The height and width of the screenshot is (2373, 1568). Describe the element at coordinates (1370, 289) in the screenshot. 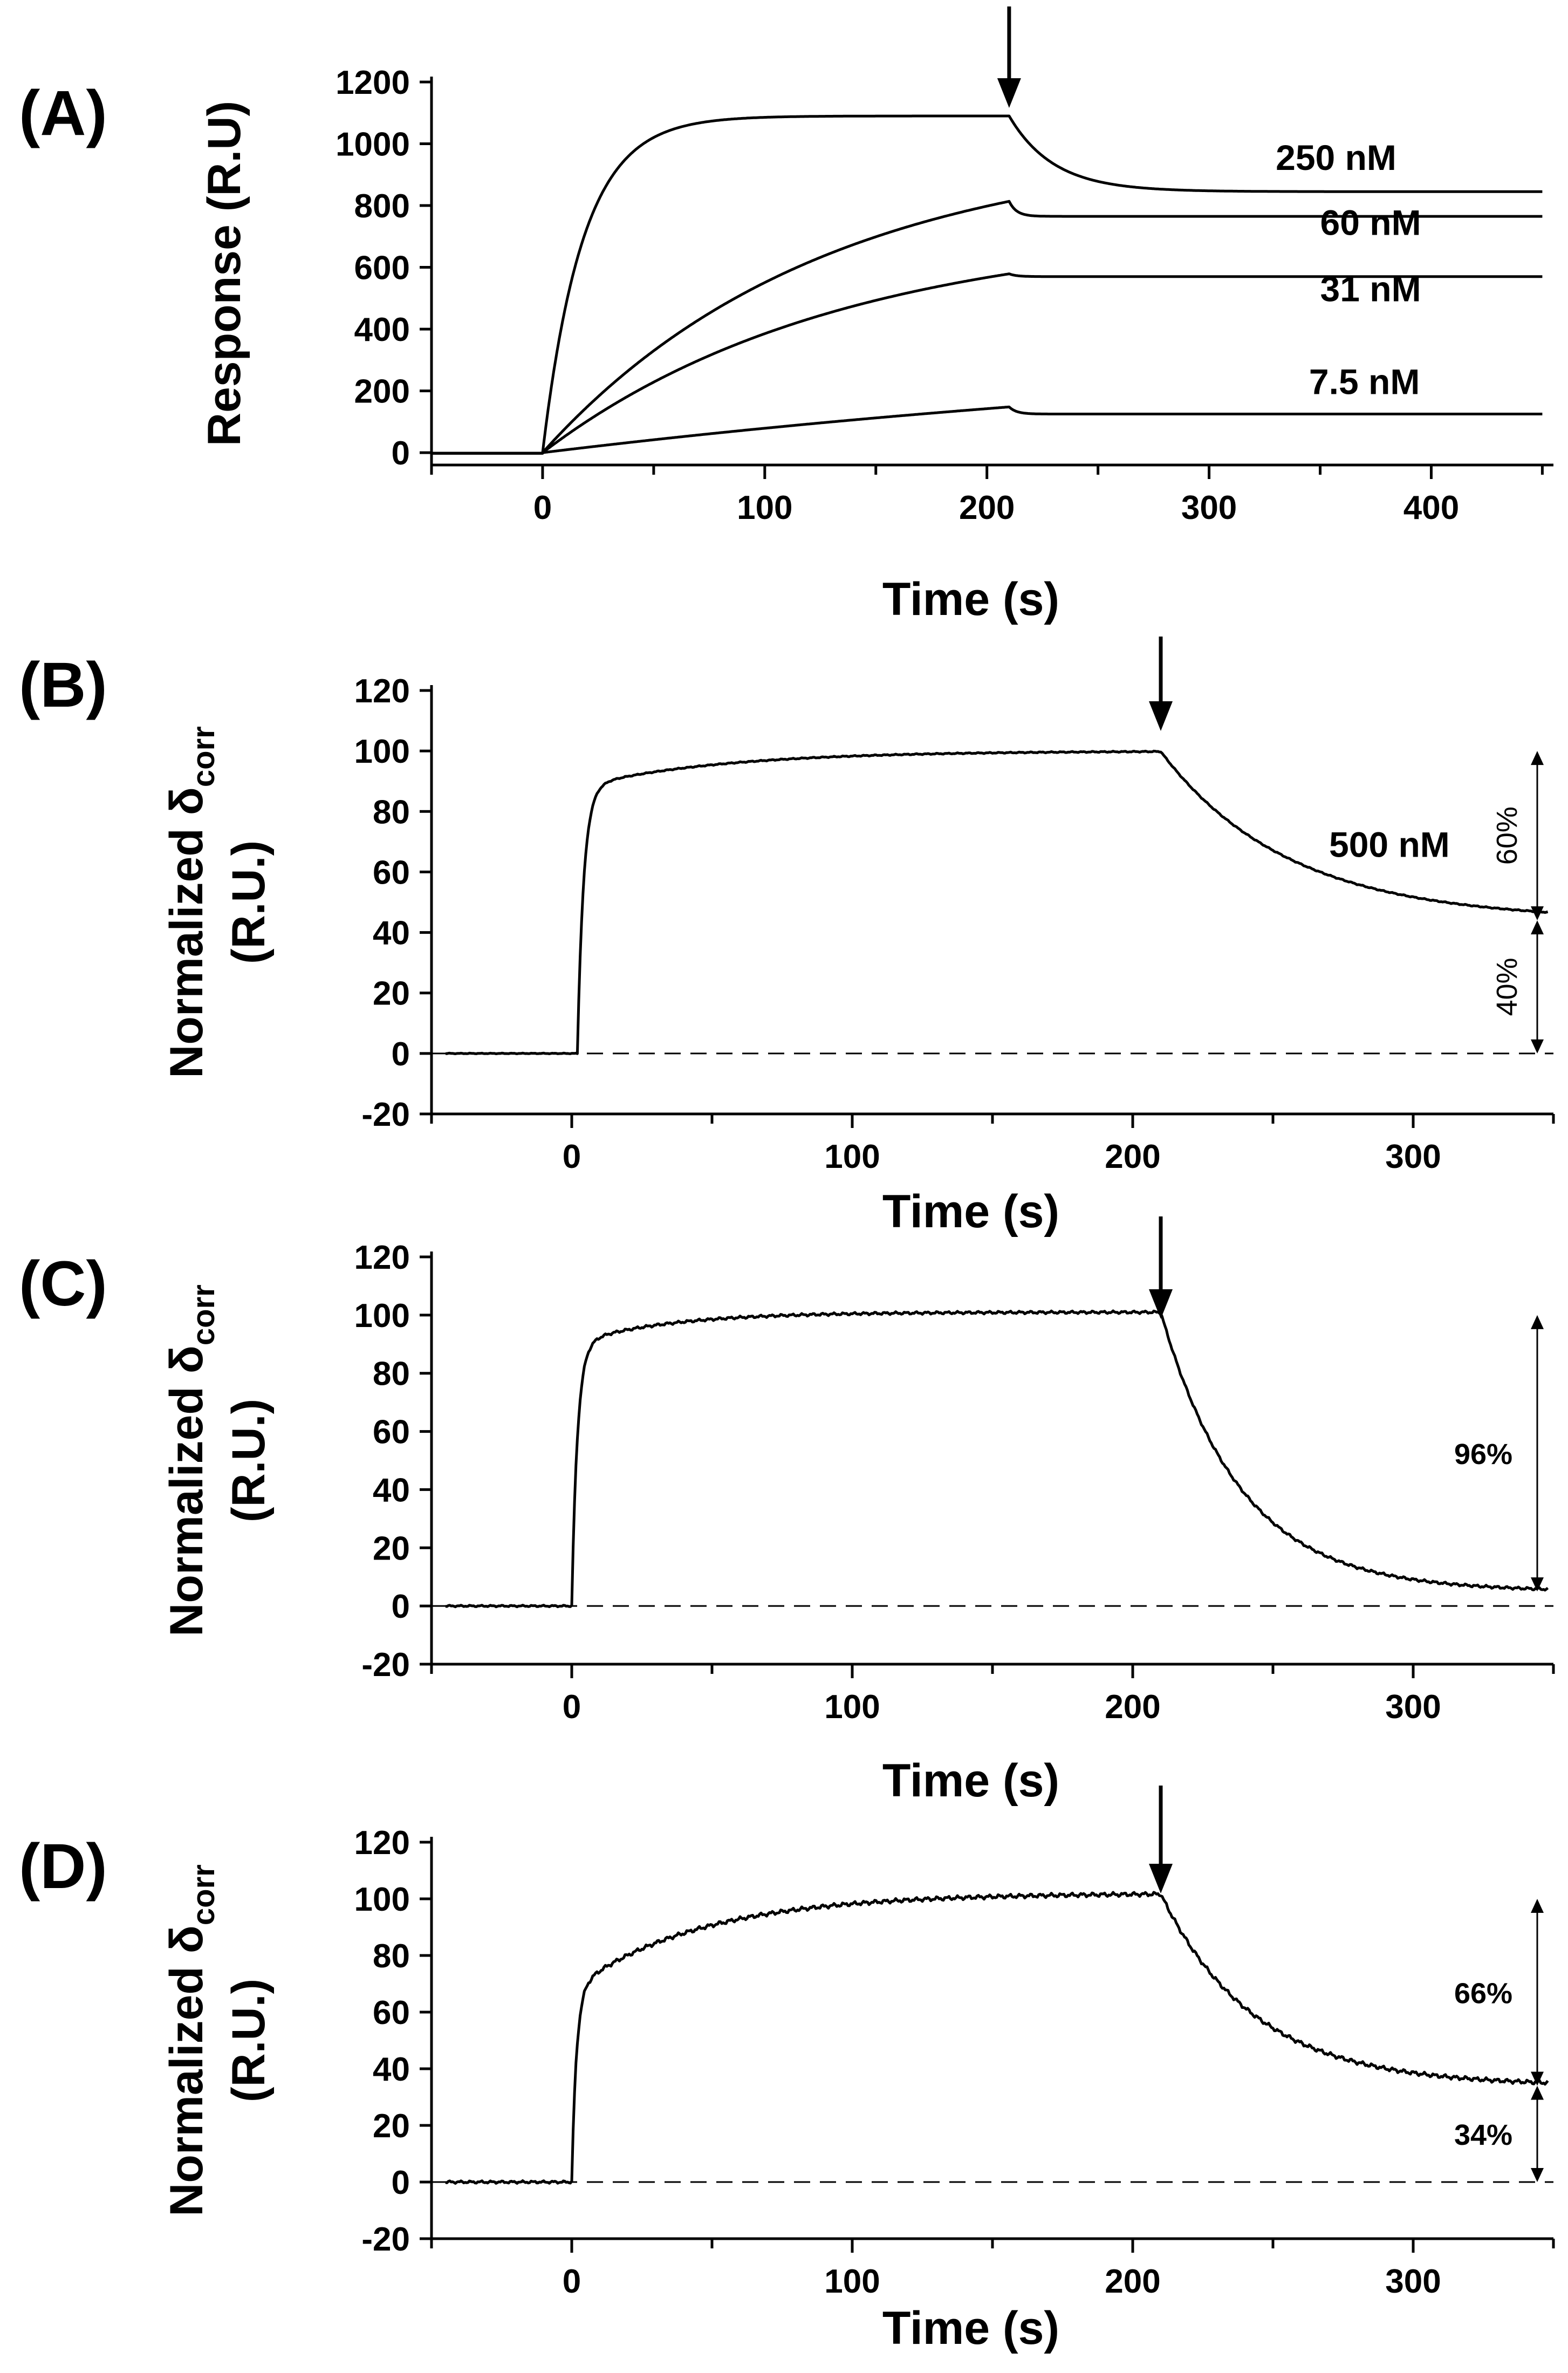

I see `series-label: 31 nM` at that location.